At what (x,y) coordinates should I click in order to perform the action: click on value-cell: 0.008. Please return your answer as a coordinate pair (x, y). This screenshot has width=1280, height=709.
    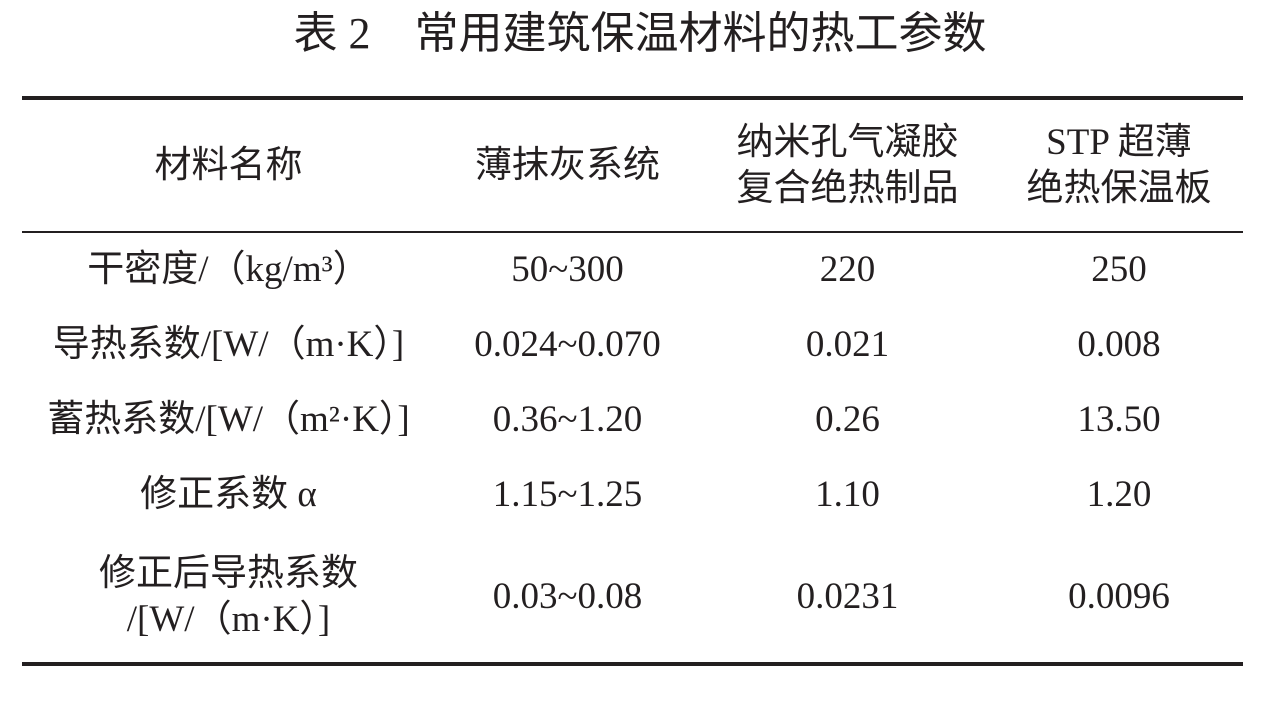
    Looking at the image, I should click on (1119, 344).